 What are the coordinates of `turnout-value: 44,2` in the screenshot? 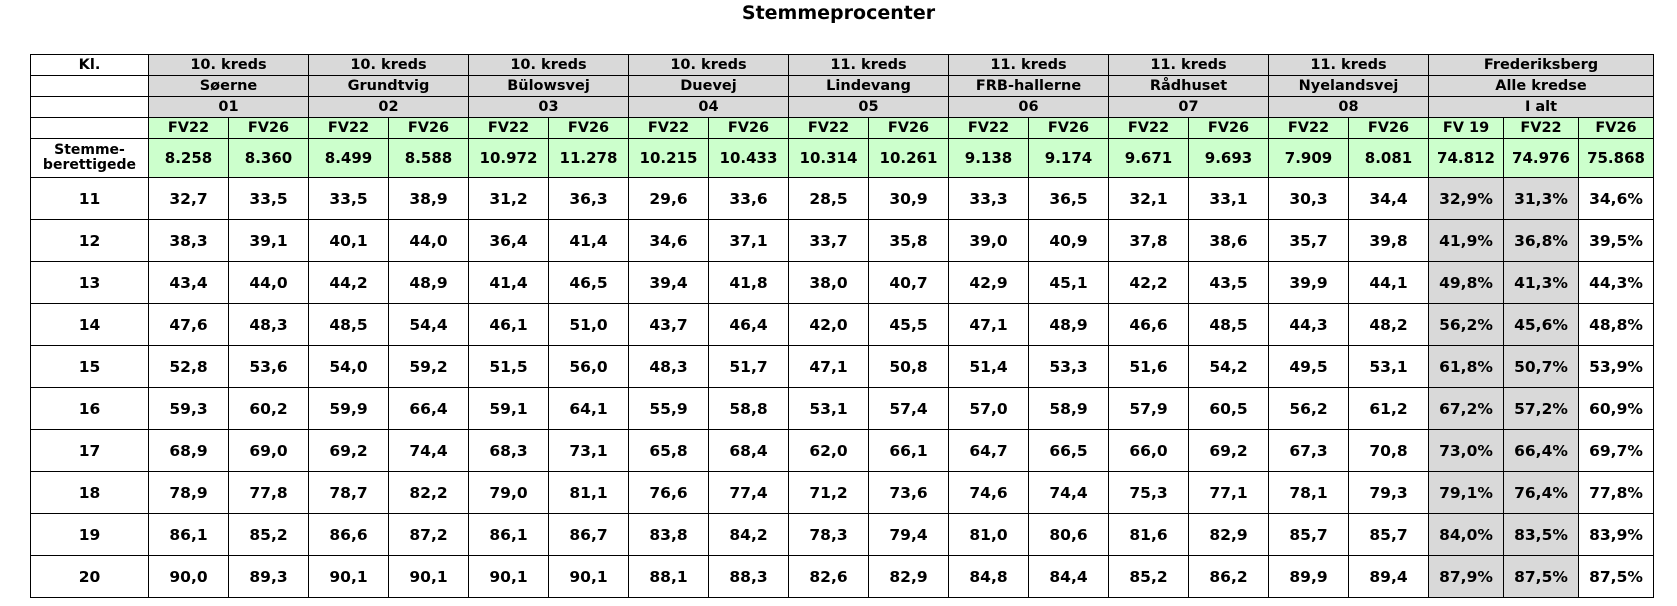 It's located at (348, 282).